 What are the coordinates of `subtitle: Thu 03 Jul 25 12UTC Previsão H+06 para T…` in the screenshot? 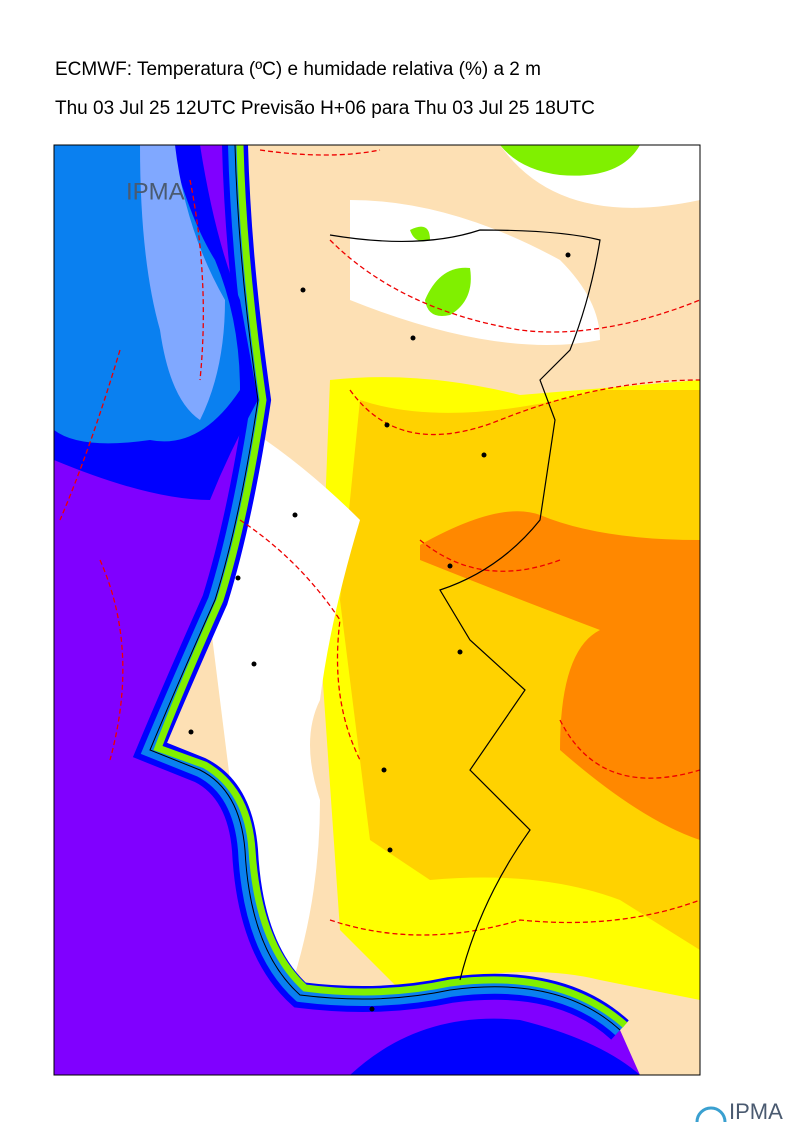 It's located at (325, 108).